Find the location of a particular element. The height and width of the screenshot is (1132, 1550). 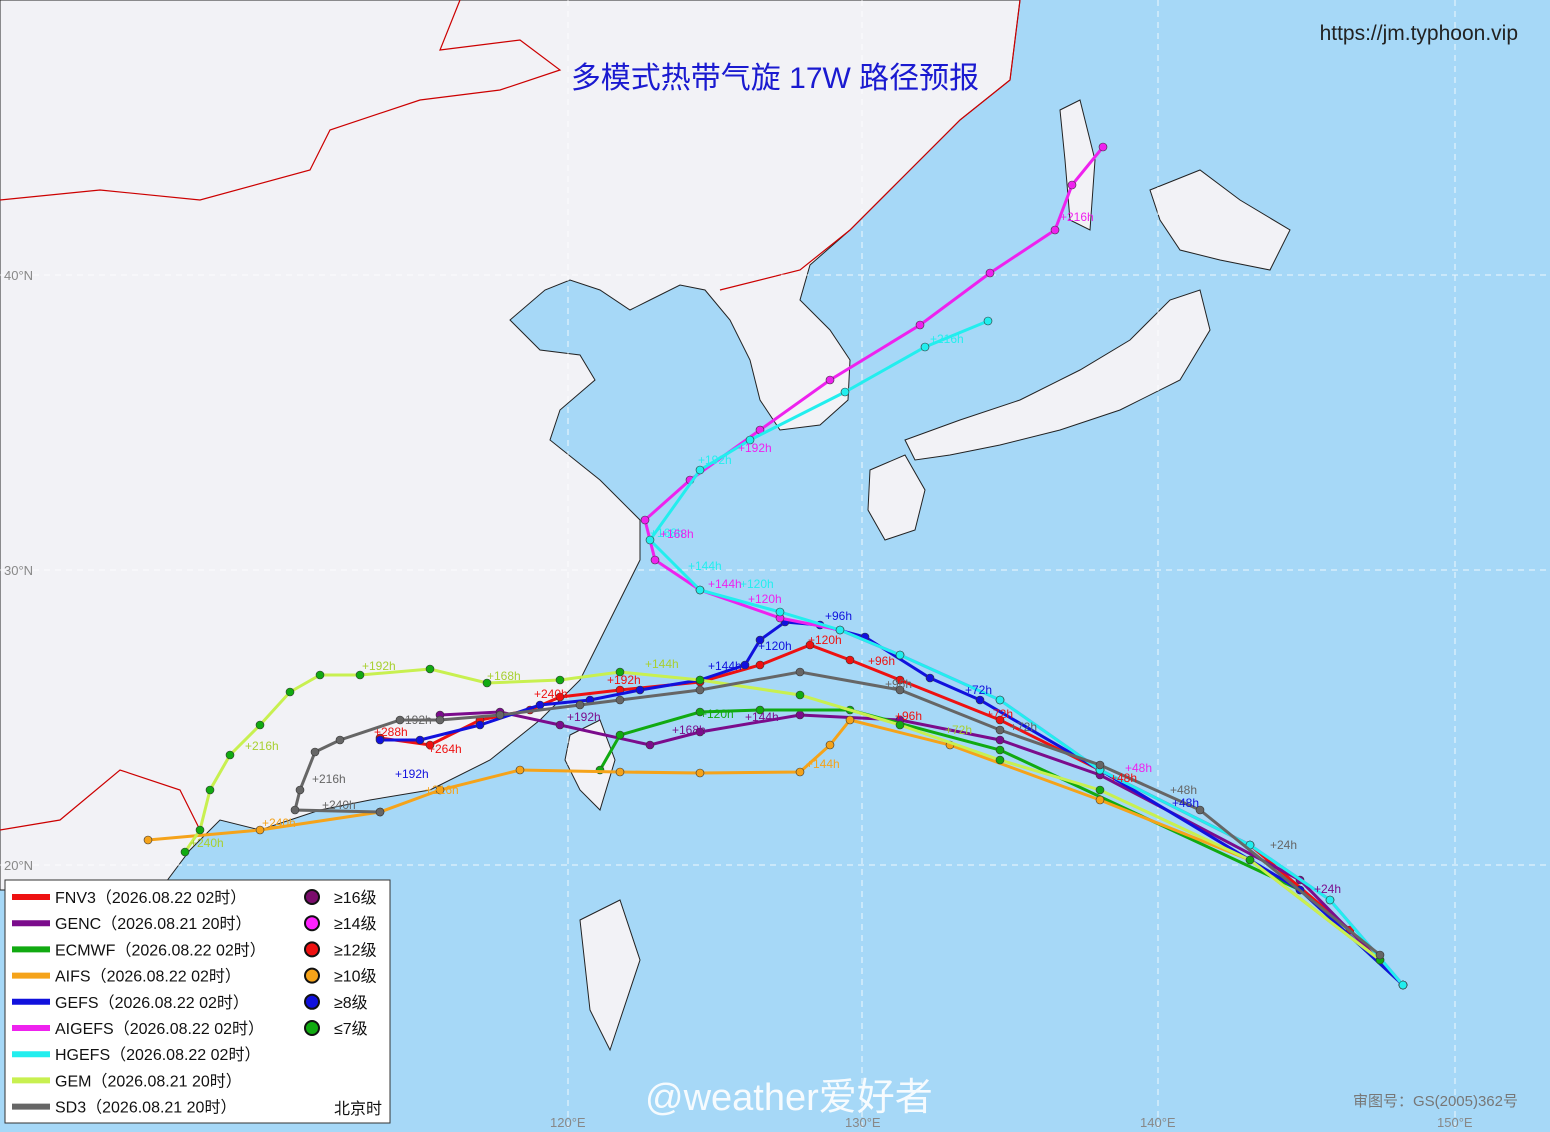

legend-label: SD3（2026.08.21 20时） is located at coordinates (145, 1108).